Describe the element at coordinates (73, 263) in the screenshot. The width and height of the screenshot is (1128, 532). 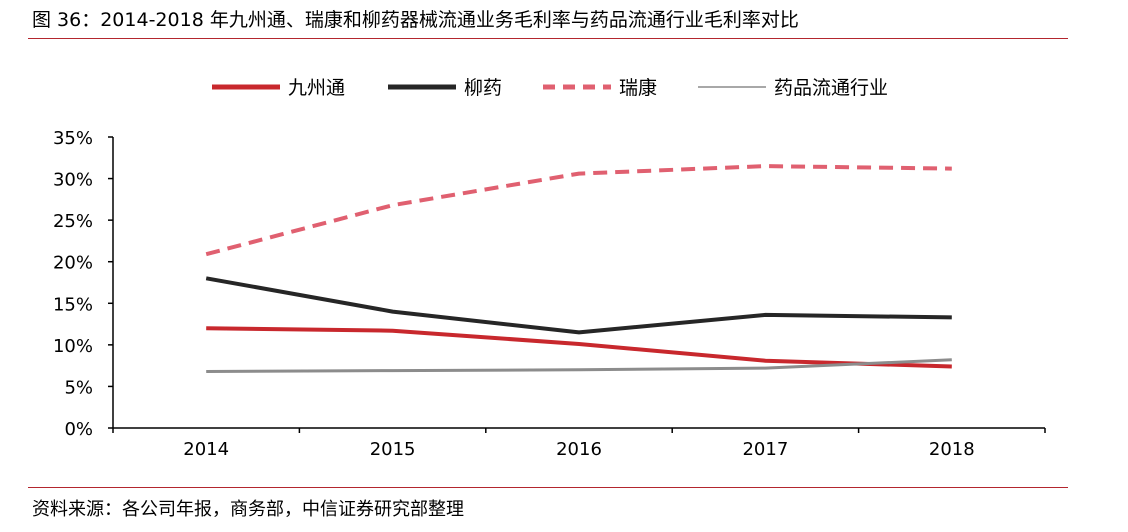
I see `y-tick-label: 20%` at that location.